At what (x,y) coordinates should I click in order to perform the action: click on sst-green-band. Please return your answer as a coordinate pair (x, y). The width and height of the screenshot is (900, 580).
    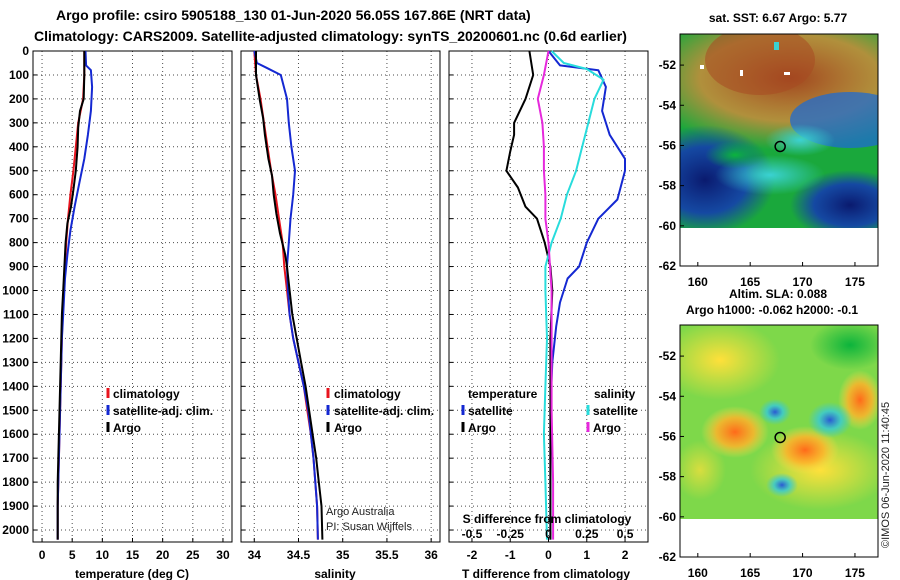
    Looking at the image, I should click on (735, 155).